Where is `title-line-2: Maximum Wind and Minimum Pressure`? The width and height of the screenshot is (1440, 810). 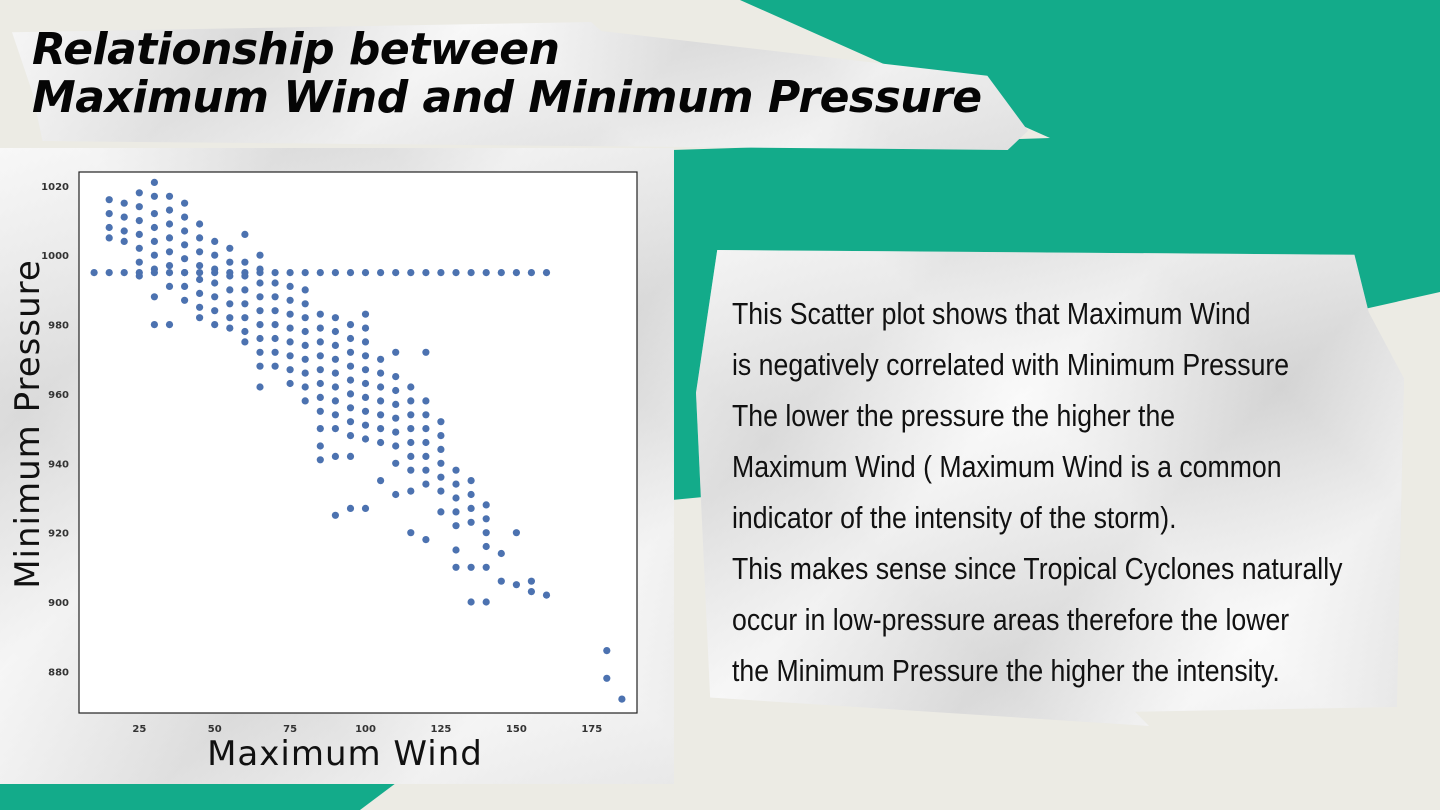 title-line-2: Maximum Wind and Minimum Pressure is located at coordinates (507, 97).